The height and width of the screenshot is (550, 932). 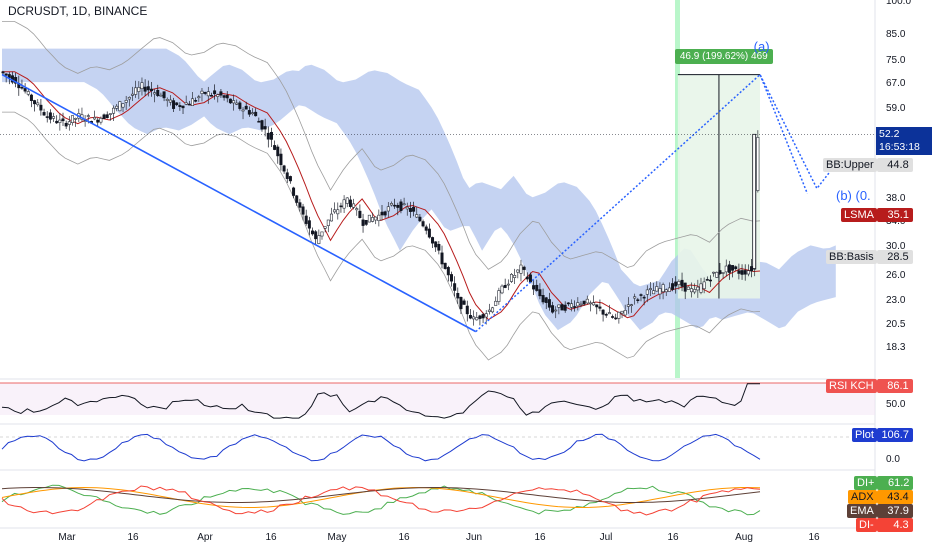 I want to click on legend-plot-name: Plot, so click(x=864, y=435).